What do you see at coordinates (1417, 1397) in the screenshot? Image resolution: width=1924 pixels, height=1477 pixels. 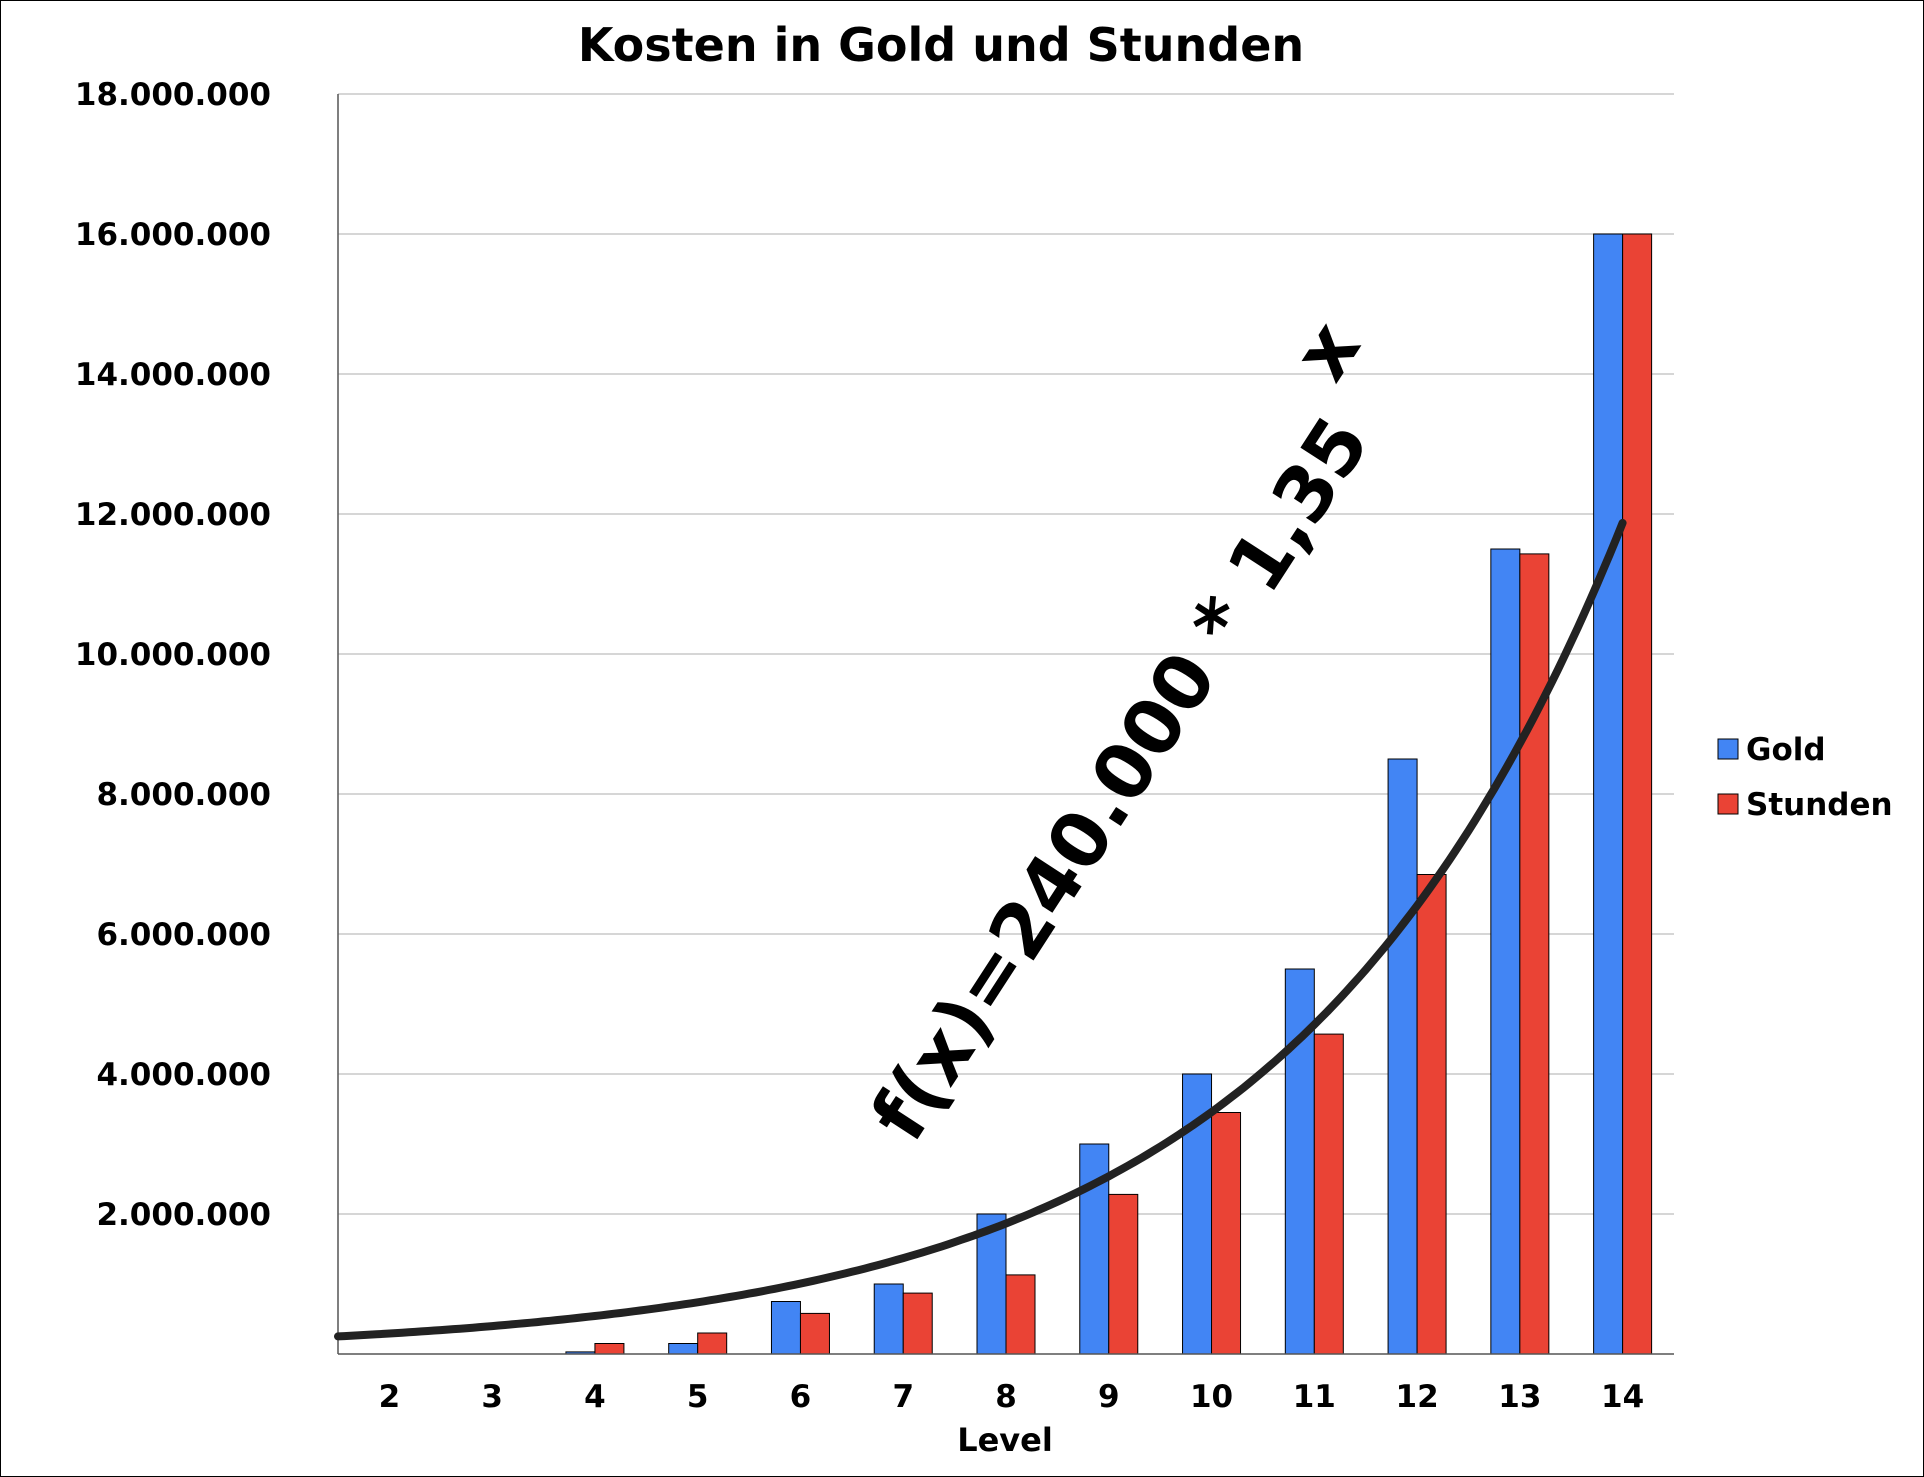 I see `x-tick-label: 12` at bounding box center [1417, 1397].